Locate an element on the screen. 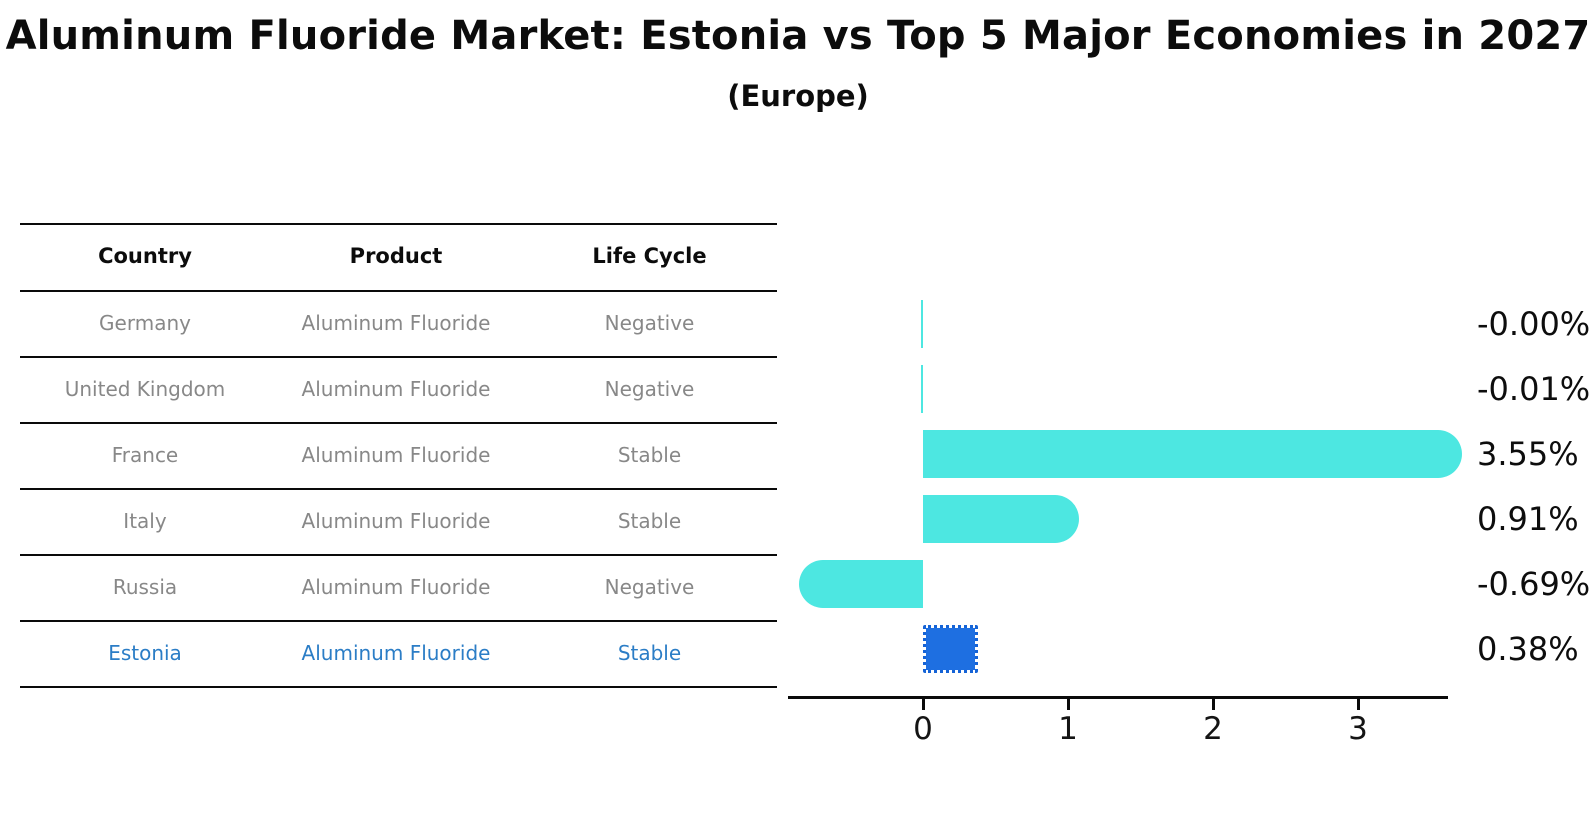 The image size is (1596, 823). column-header-product: Product is located at coordinates (396, 256).